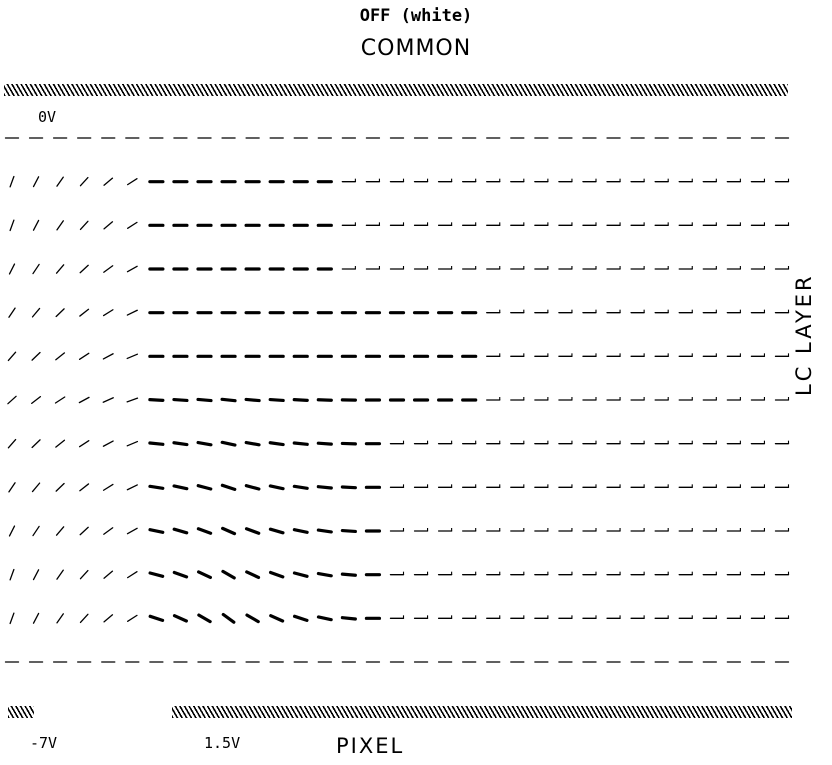 The height and width of the screenshot is (765, 832). What do you see at coordinates (370, 746) in the screenshot?
I see `pixel-label: PIXEL` at bounding box center [370, 746].